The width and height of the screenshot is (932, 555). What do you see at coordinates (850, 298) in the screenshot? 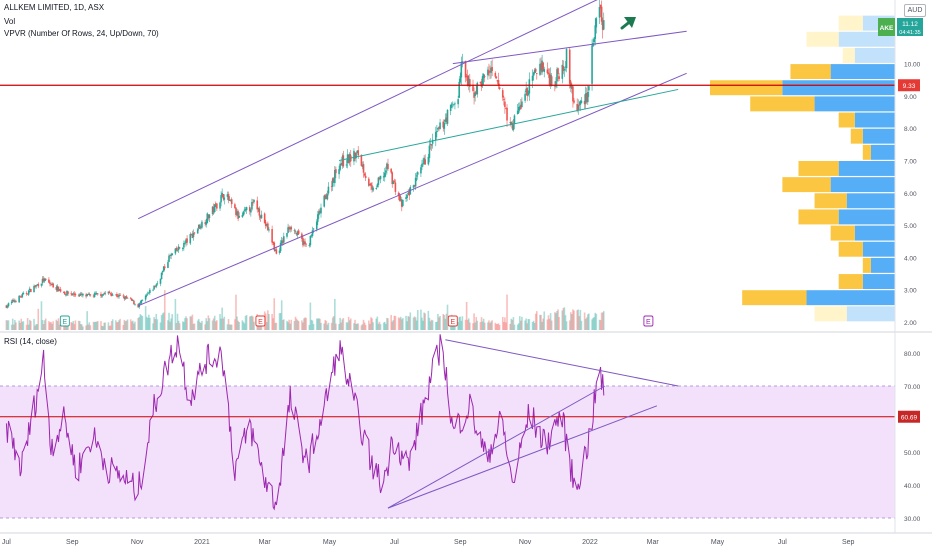
I see `vp-up-bar` at bounding box center [850, 298].